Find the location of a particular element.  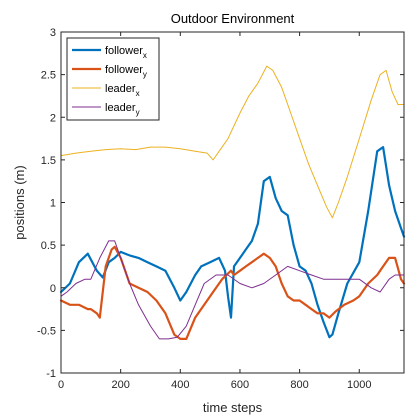

y-tick-label: 0 is located at coordinates (53, 289).